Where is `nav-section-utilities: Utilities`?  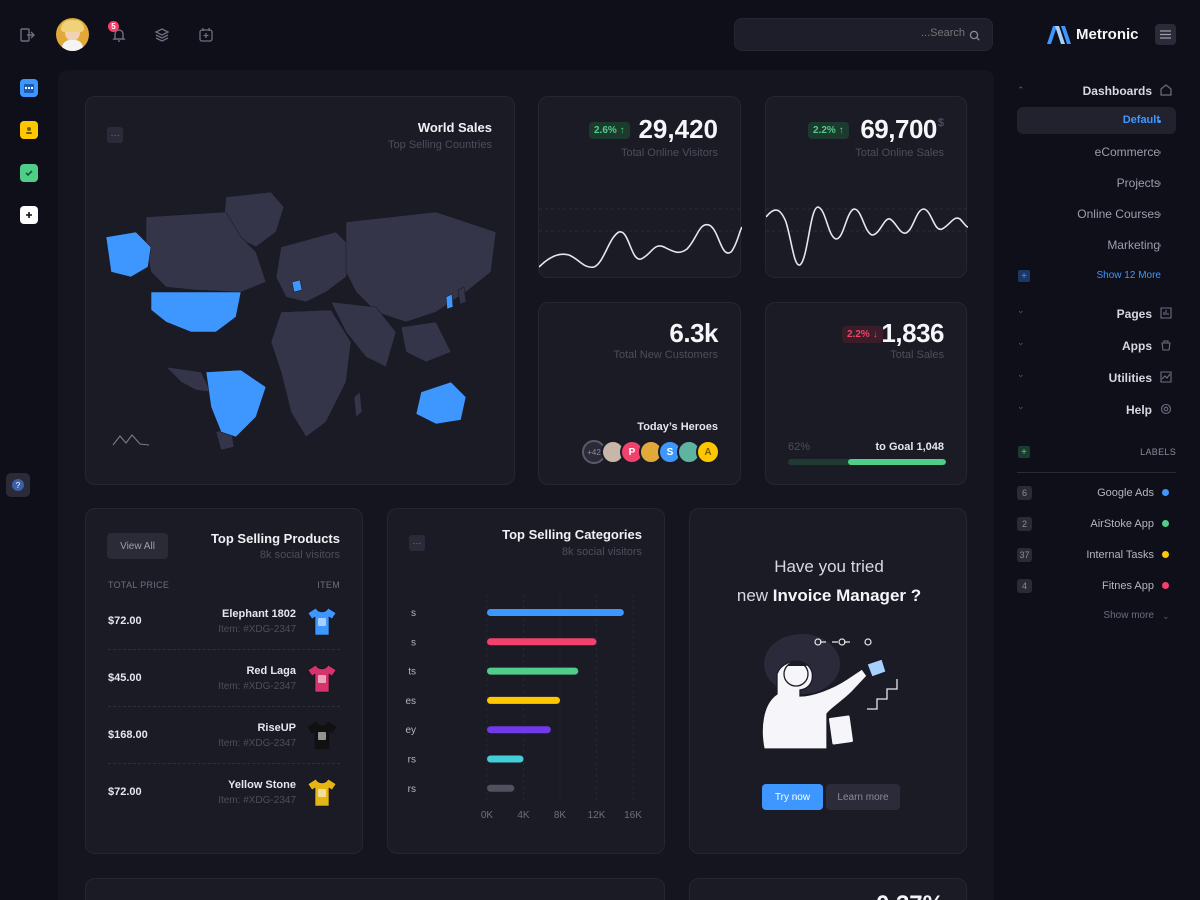
nav-section-utilities: Utilities is located at coordinates (1130, 378).